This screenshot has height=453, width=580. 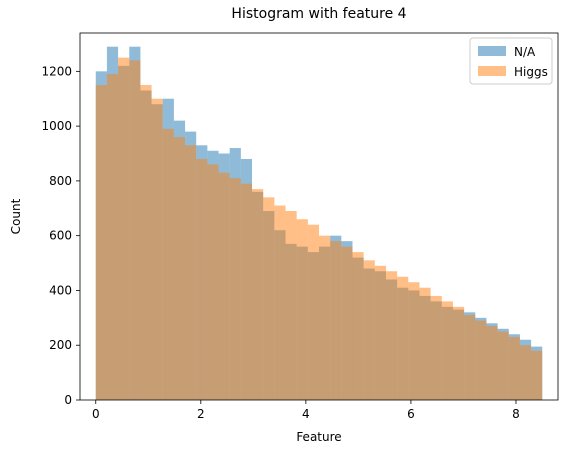 I want to click on y-tick-label: 600, so click(x=60, y=236).